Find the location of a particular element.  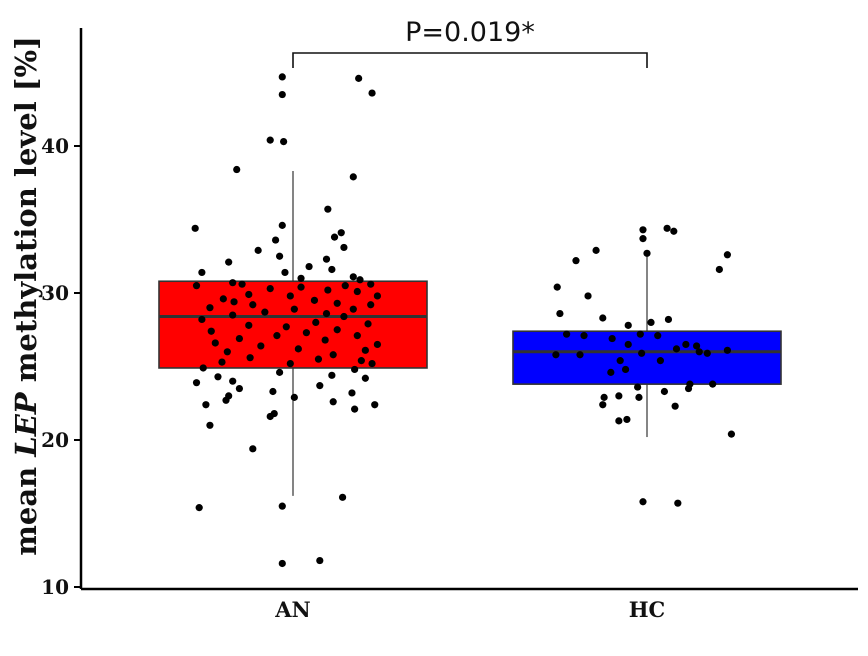

box-hc is located at coordinates (647, 357).